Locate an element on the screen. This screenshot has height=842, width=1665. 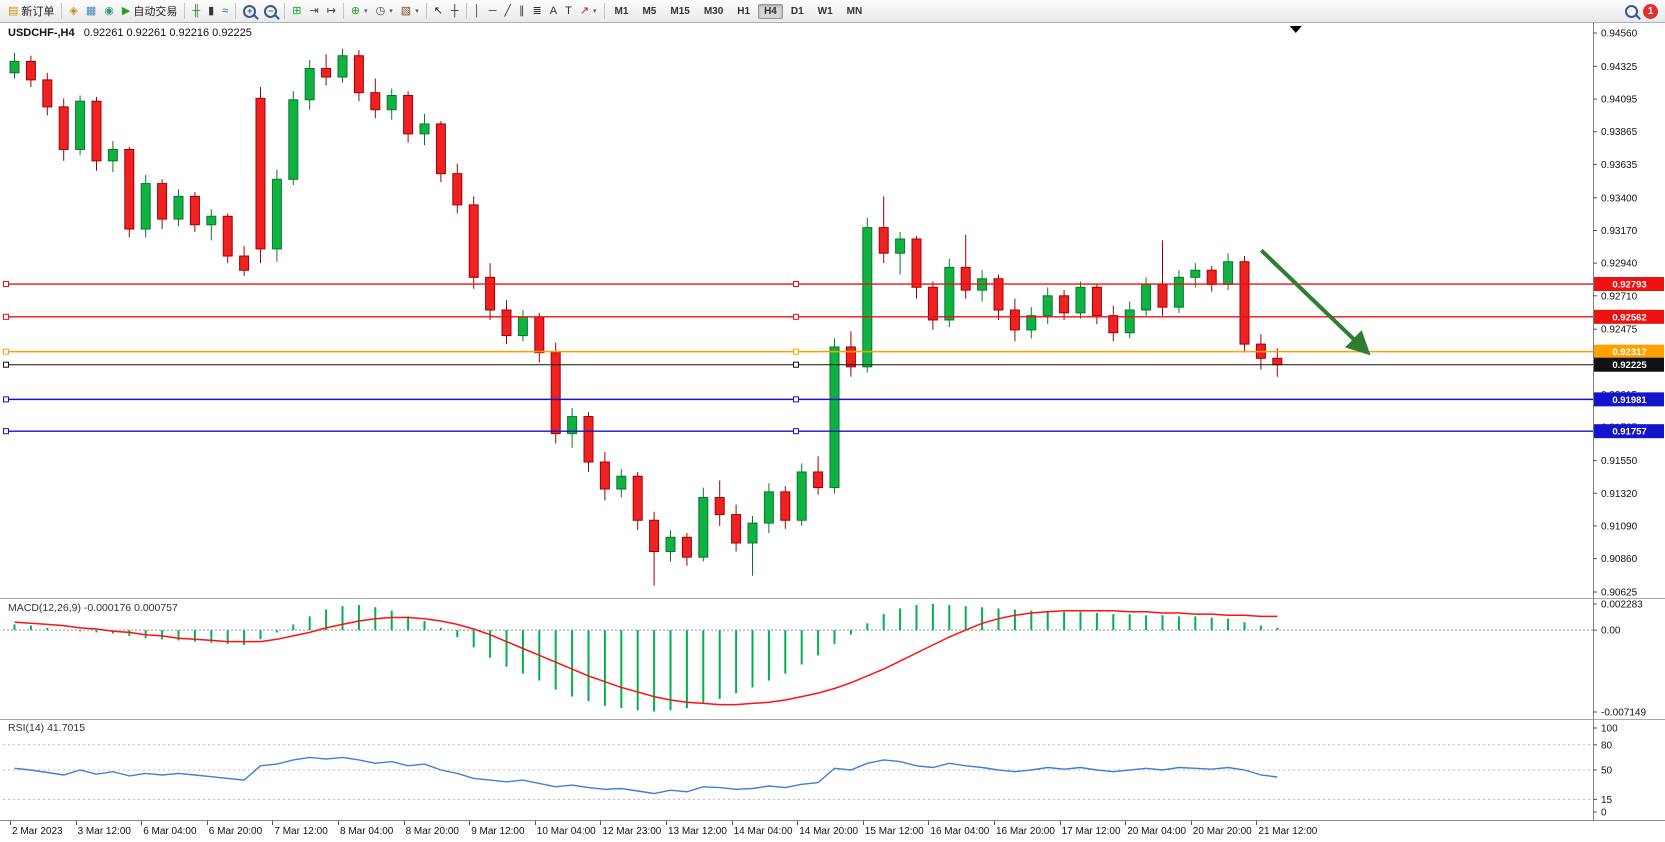
svg-text: 0.91550 is located at coordinates (1619, 461).